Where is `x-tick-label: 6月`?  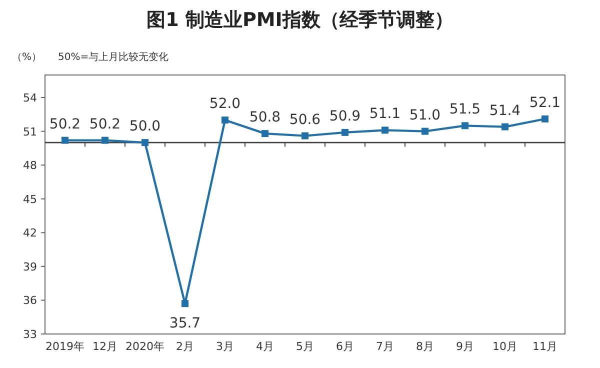
x-tick-label: 6月 is located at coordinates (345, 346).